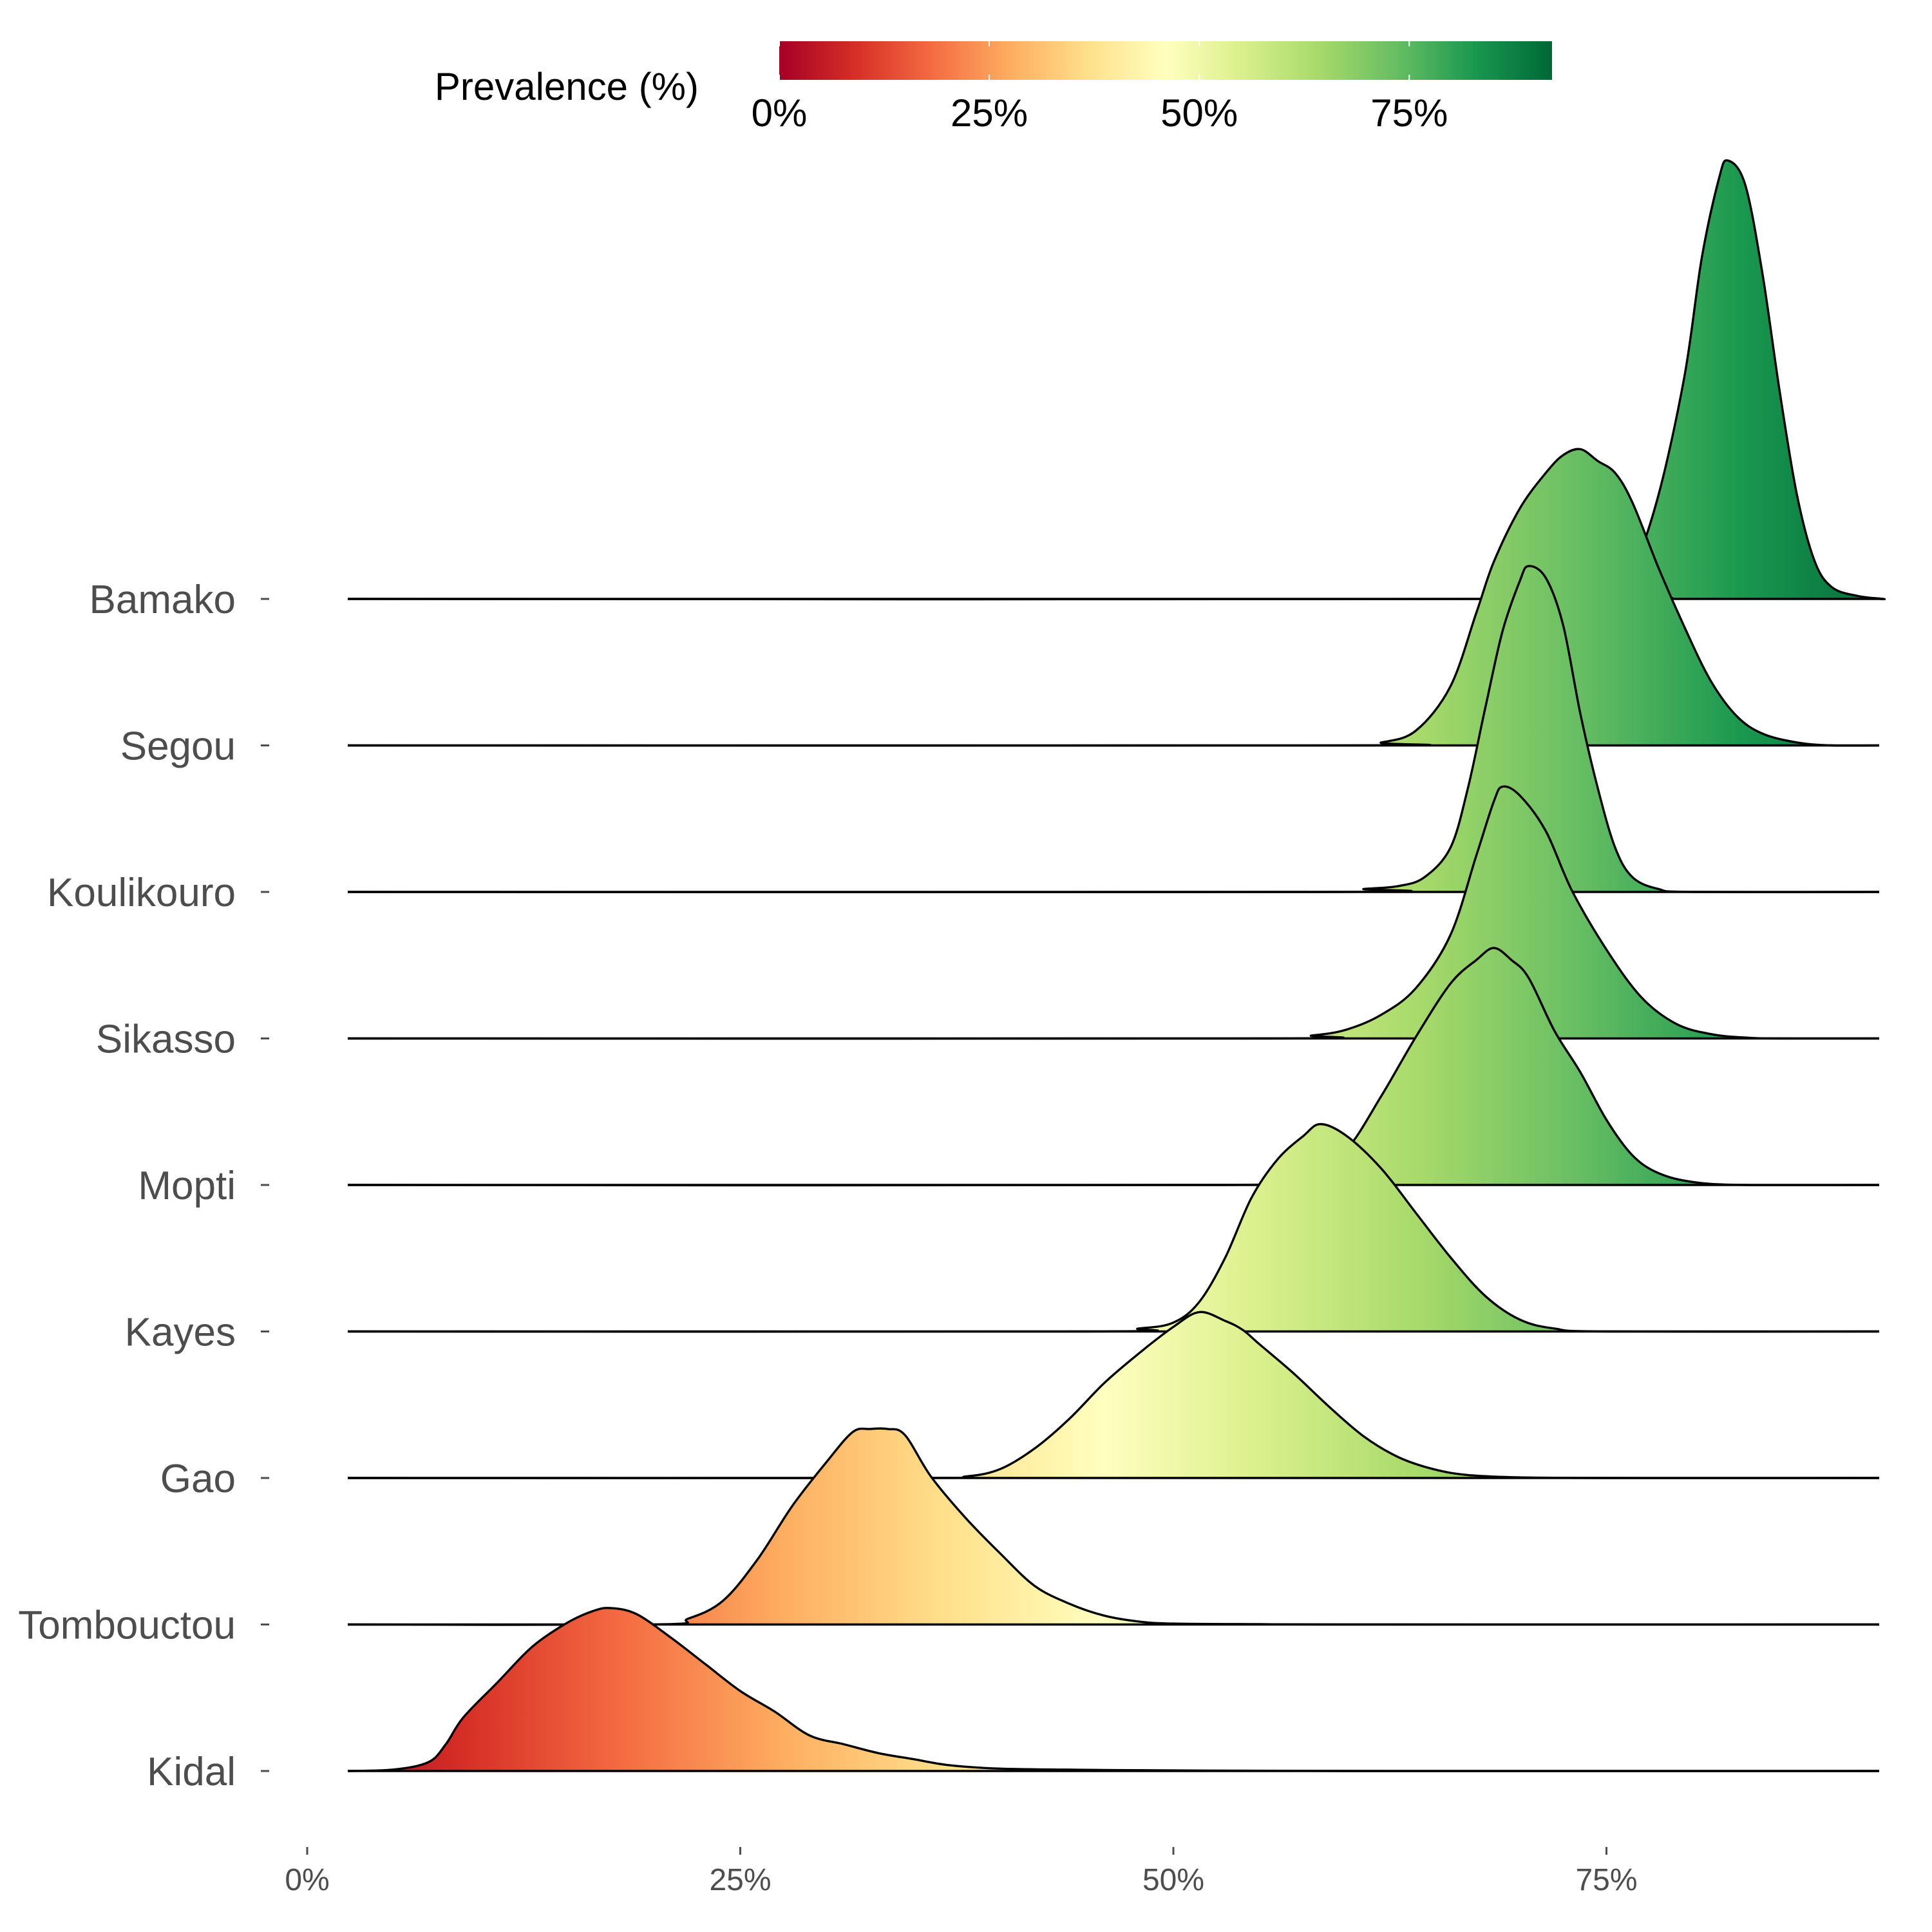  What do you see at coordinates (141, 893) in the screenshot?
I see `y-tick-label: Koulikouro` at bounding box center [141, 893].